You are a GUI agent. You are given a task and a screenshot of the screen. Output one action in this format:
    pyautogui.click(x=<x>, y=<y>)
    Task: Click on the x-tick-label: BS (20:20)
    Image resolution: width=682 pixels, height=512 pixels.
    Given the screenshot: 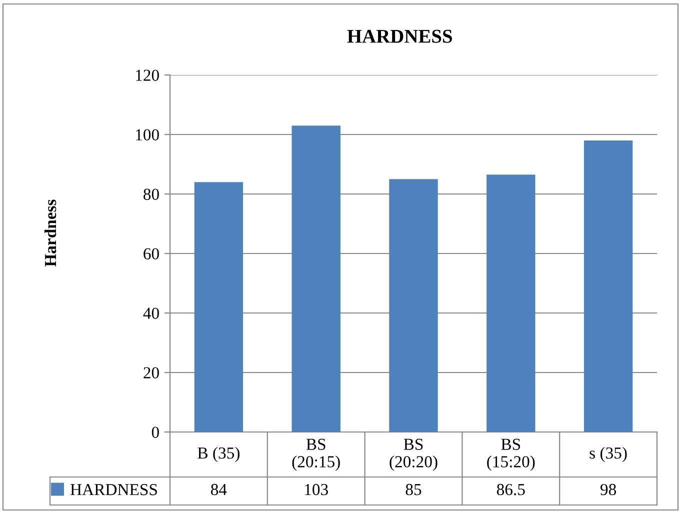 What is the action you would take?
    pyautogui.click(x=414, y=454)
    